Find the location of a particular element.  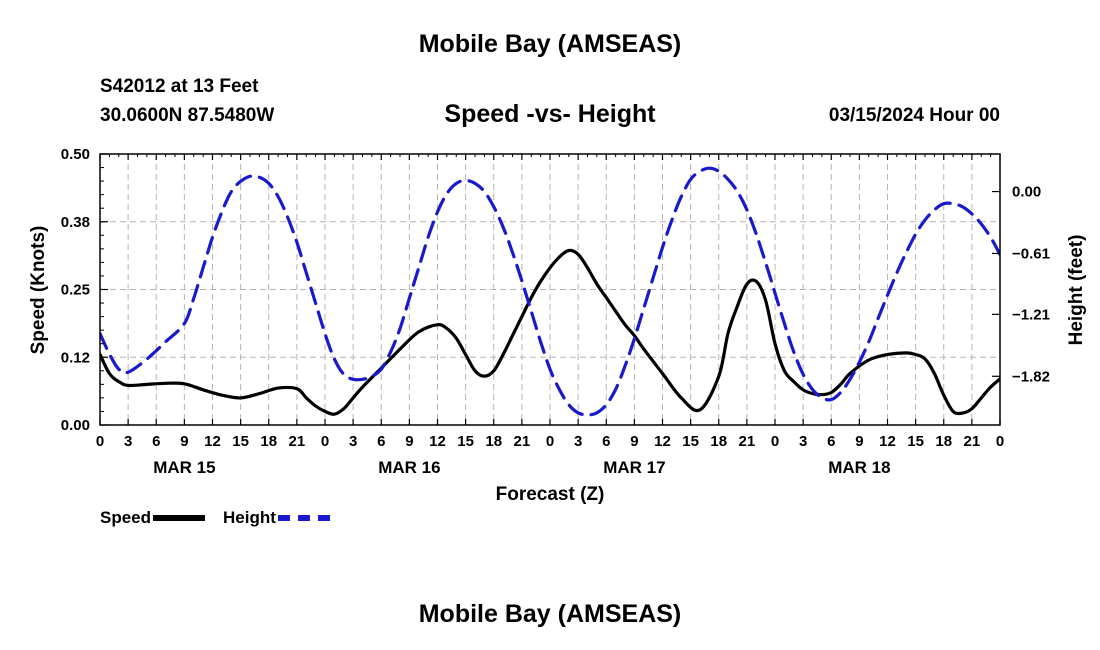

legend-item-height: Height is located at coordinates (276, 518).